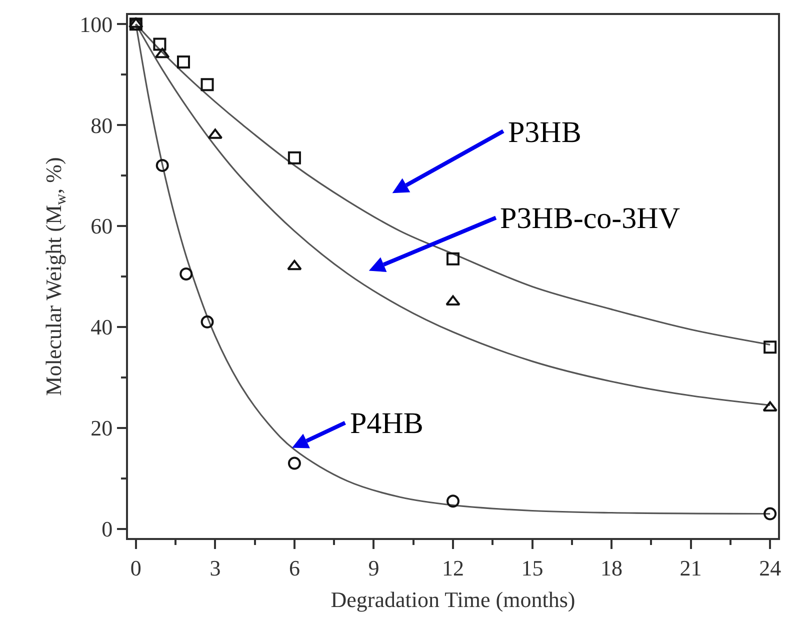 Image resolution: width=793 pixels, height=633 pixels. I want to click on x-tick-label: 9, so click(374, 567).